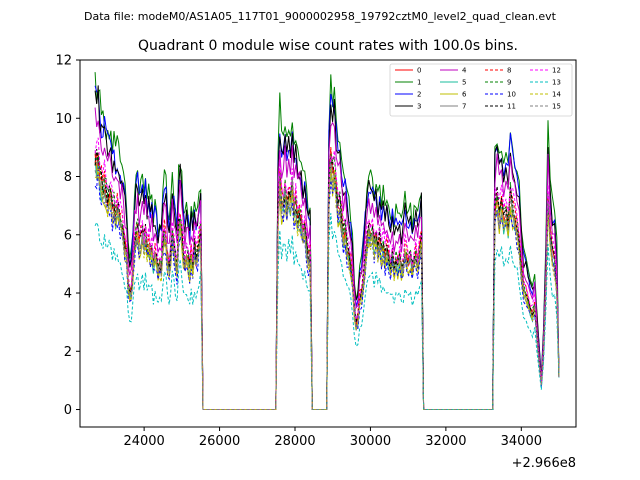  What do you see at coordinates (464, 83) in the screenshot?
I see `legend-label-5: 5` at bounding box center [464, 83].